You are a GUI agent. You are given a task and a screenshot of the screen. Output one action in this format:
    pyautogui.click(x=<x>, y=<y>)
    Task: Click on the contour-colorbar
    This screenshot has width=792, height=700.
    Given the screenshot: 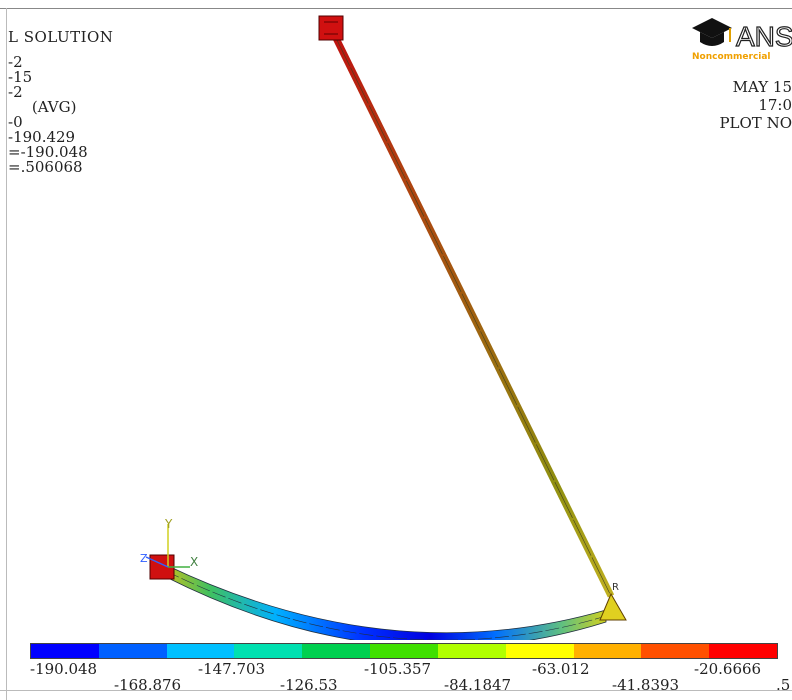 What is the action you would take?
    pyautogui.click(x=404, y=651)
    